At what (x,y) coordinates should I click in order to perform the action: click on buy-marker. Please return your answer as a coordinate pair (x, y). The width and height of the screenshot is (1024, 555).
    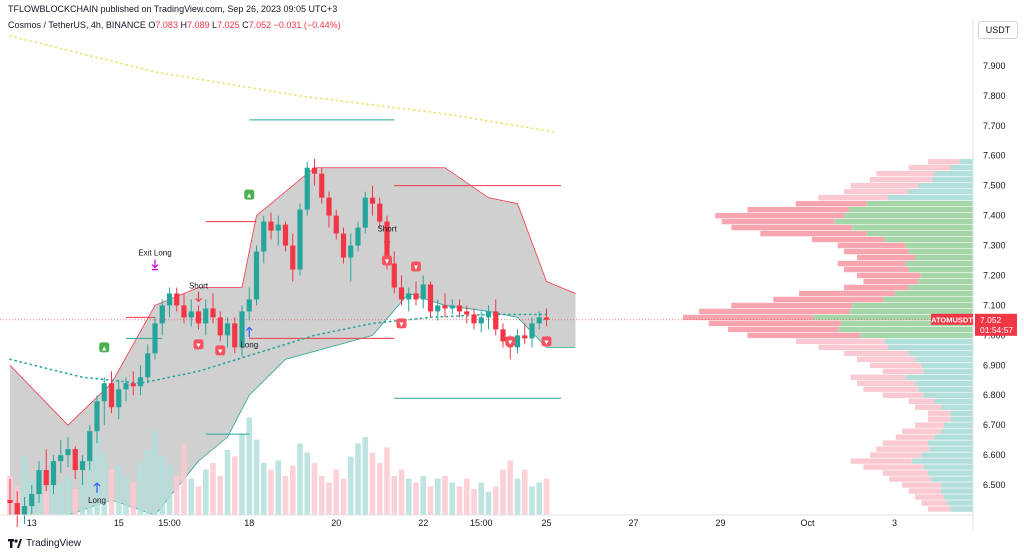
    Looking at the image, I should click on (249, 194).